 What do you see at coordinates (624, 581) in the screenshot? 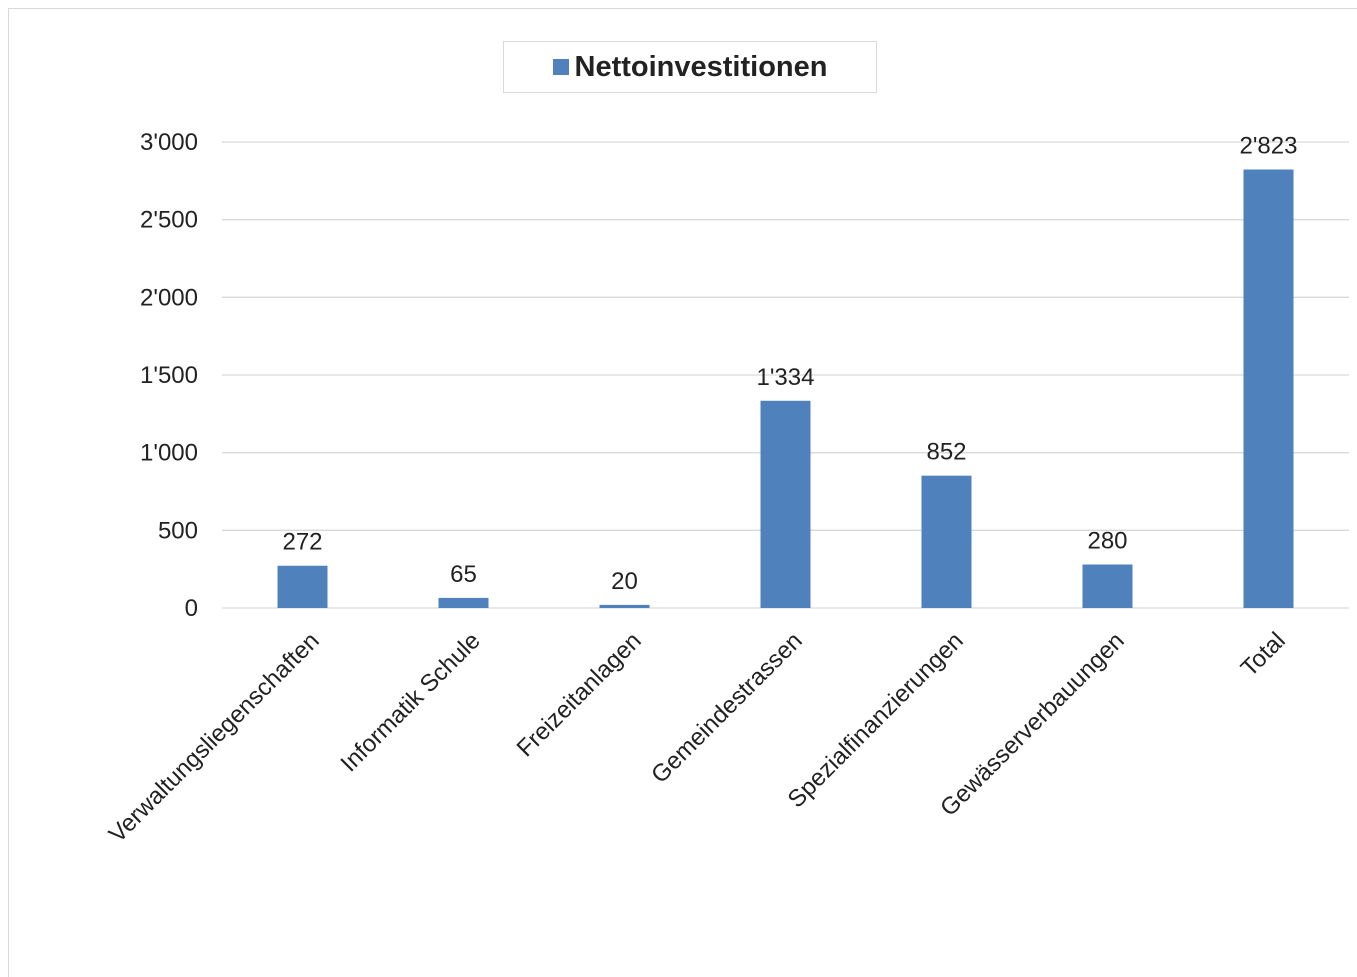
I see `data-label: 20` at bounding box center [624, 581].